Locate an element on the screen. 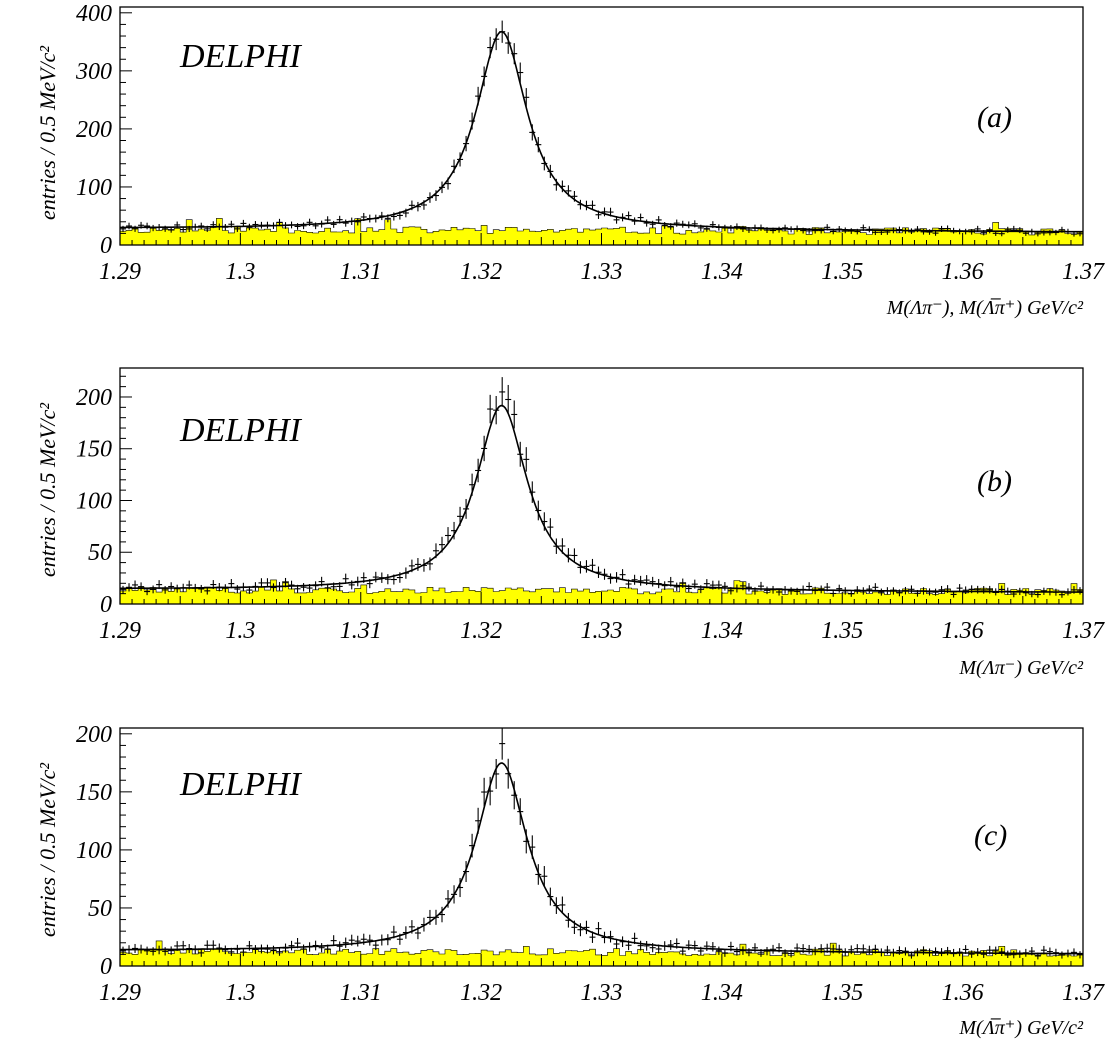  y-axis-label-b: entries / 0.5 MeV/c² is located at coordinates (47, 490).